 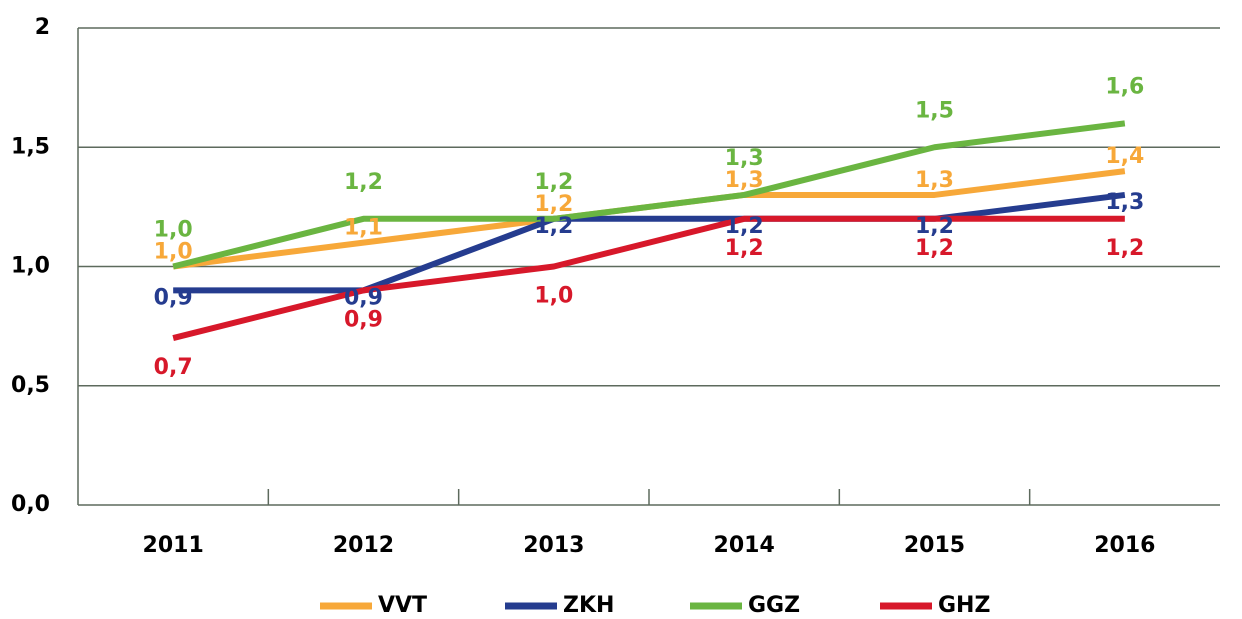 I want to click on data-label: 0,7, so click(x=173, y=367).